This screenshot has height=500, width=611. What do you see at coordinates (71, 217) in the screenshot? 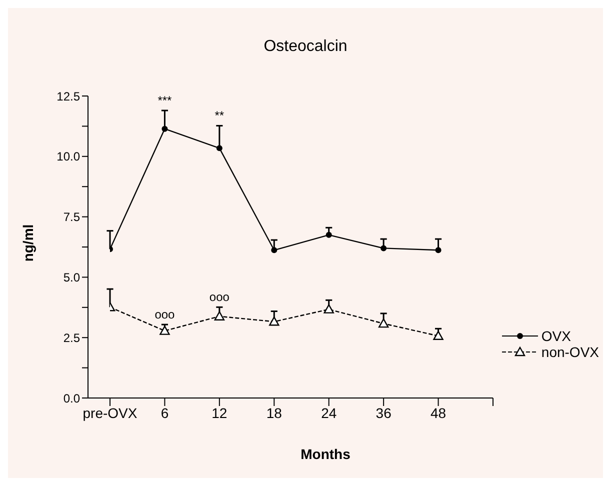
I see `y-tick-label: 7.5` at bounding box center [71, 217].